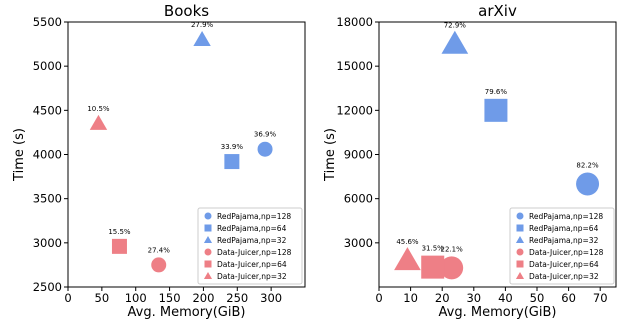  What do you see at coordinates (358, 199) in the screenshot?
I see `y-tick-label: 6000` at bounding box center [358, 199].